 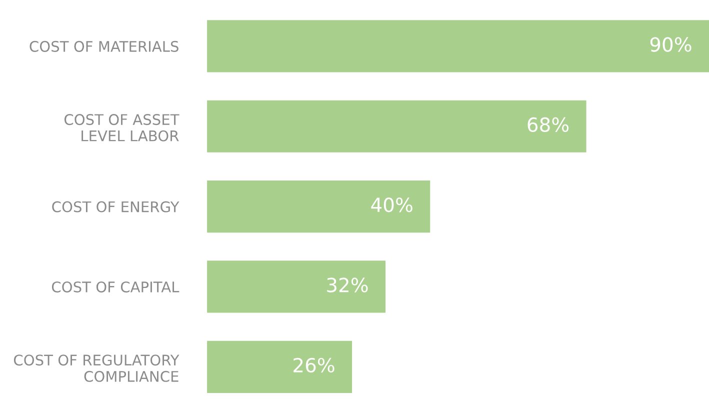 What do you see at coordinates (314, 365) in the screenshot?
I see `data-label: 26%` at bounding box center [314, 365].